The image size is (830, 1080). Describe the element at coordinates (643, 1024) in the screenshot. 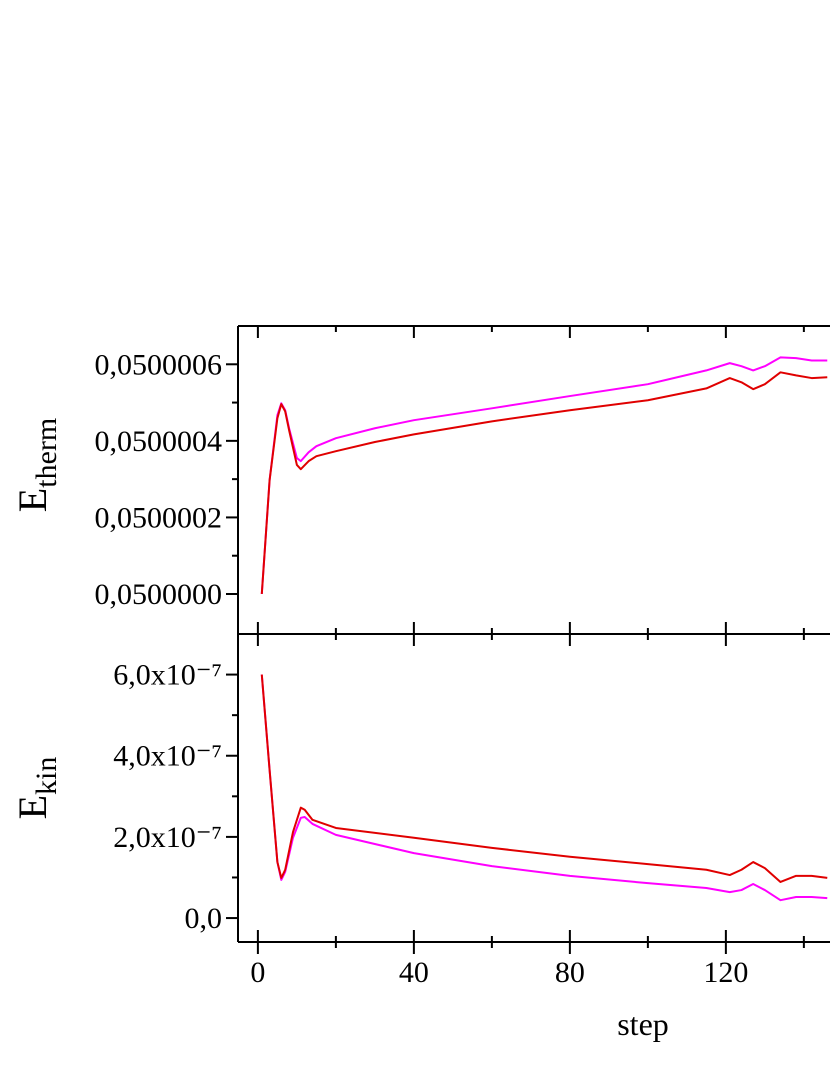

I see `x-axis-label: step` at that location.